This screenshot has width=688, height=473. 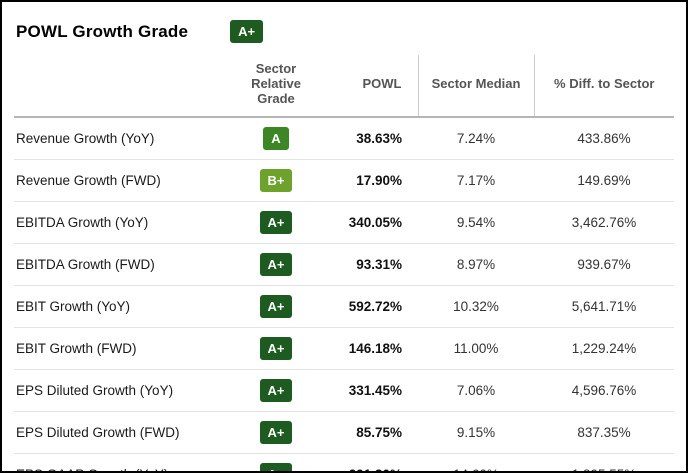 What do you see at coordinates (372, 348) in the screenshot?
I see `powl-value: 146.18%` at bounding box center [372, 348].